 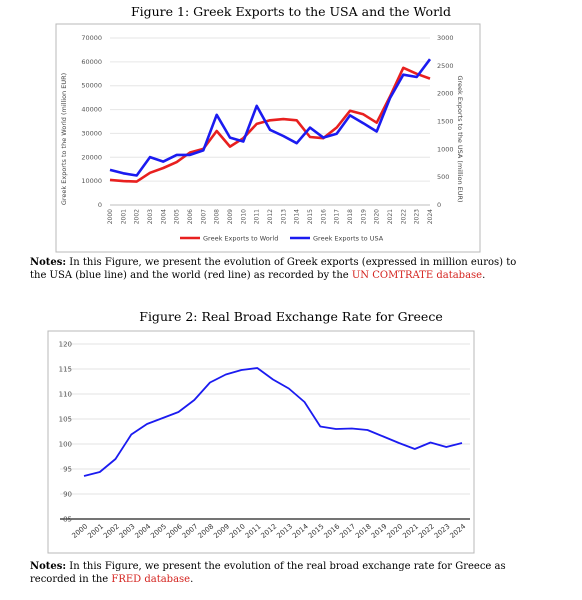 I want to click on chart-1-x-tick-label: 2022, so click(x=403, y=216).